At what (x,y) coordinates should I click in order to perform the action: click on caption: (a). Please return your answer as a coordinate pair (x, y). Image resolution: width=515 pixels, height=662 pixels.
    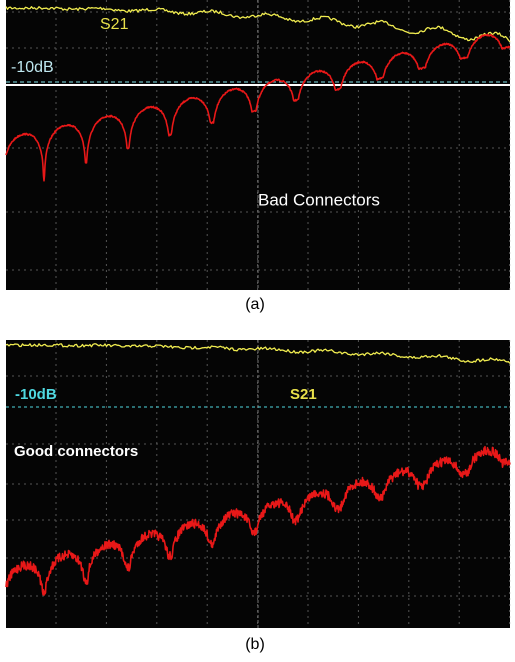
    Looking at the image, I should click on (255, 304).